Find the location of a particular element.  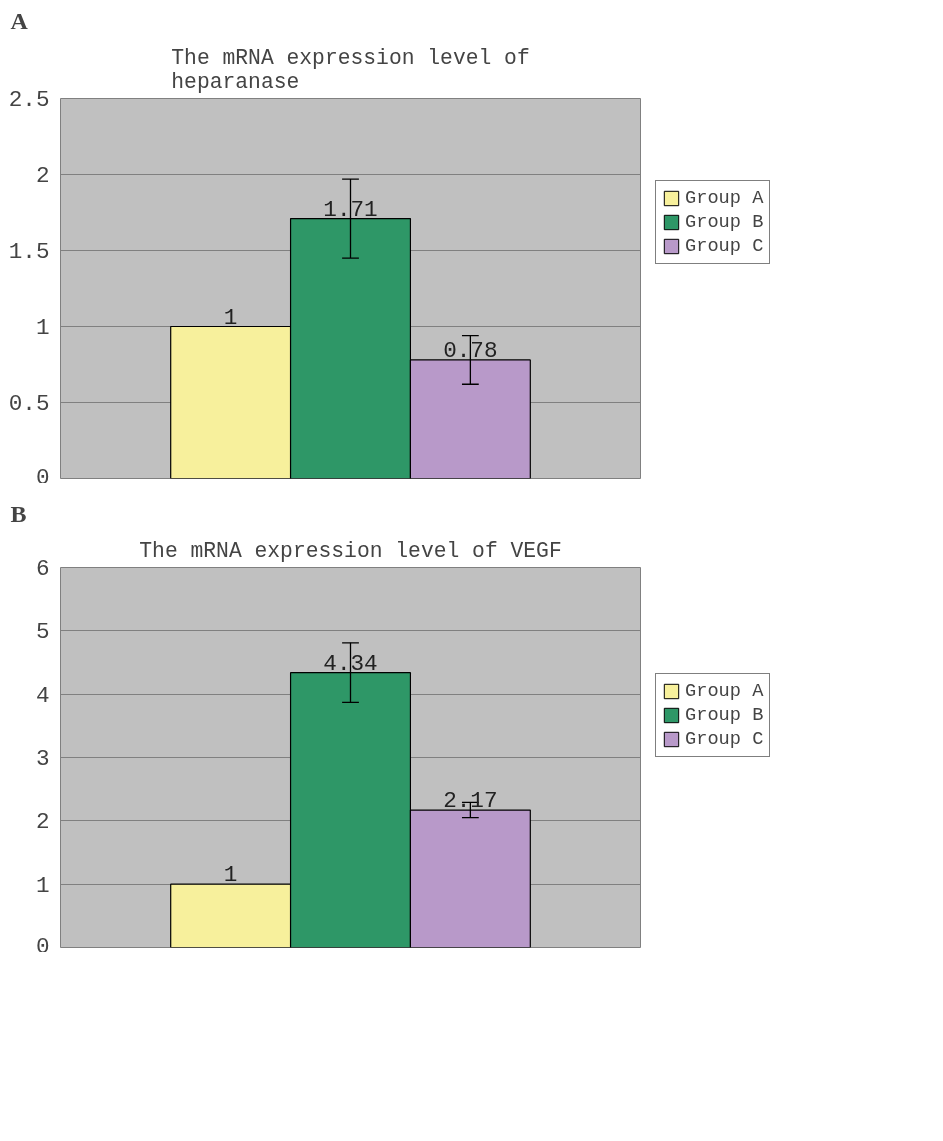

y-tick-label: 2.5 is located at coordinates (29, 100).